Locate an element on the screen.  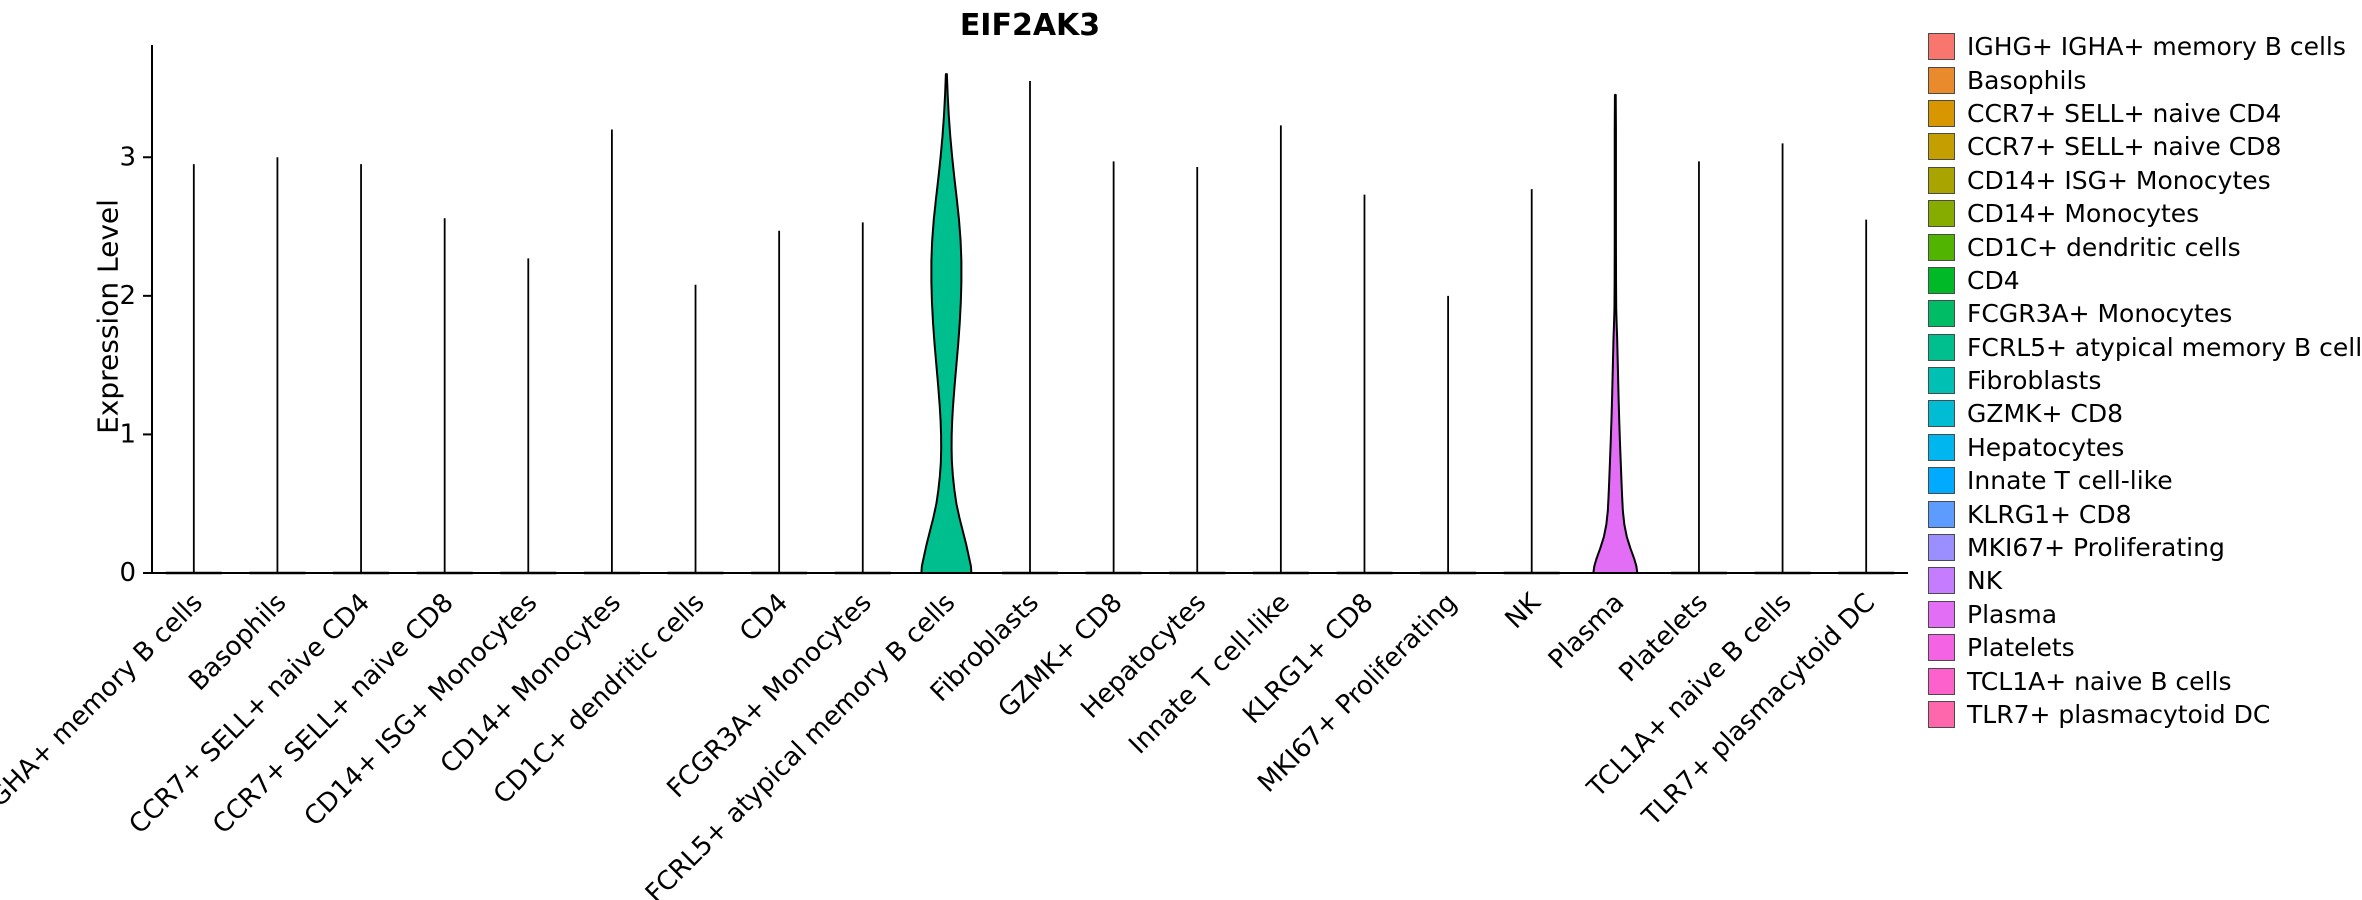
legend-label: FCRL5+ atypical memory B cells is located at coordinates (2164, 347).